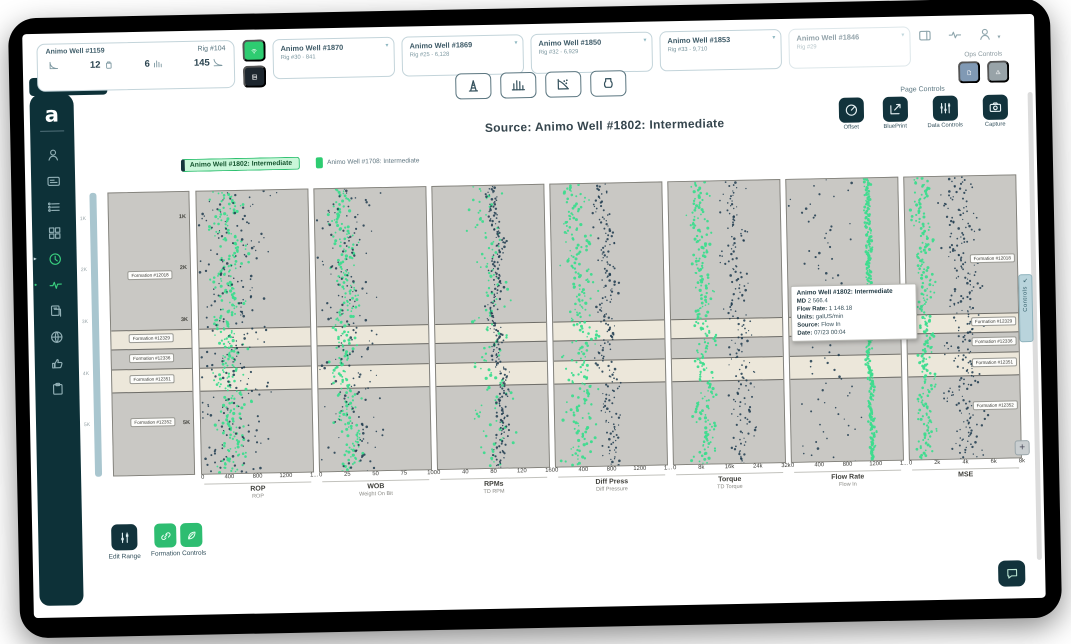 The height and width of the screenshot is (644, 1071). I want to click on ops-report-button, so click(969, 72).